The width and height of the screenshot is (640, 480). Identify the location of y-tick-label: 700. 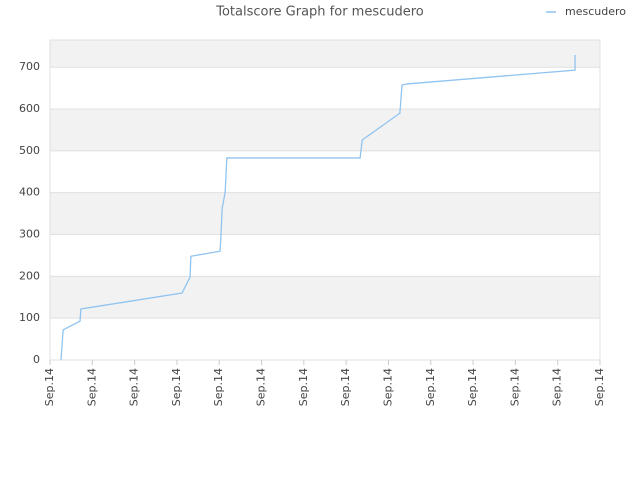
(29, 66).